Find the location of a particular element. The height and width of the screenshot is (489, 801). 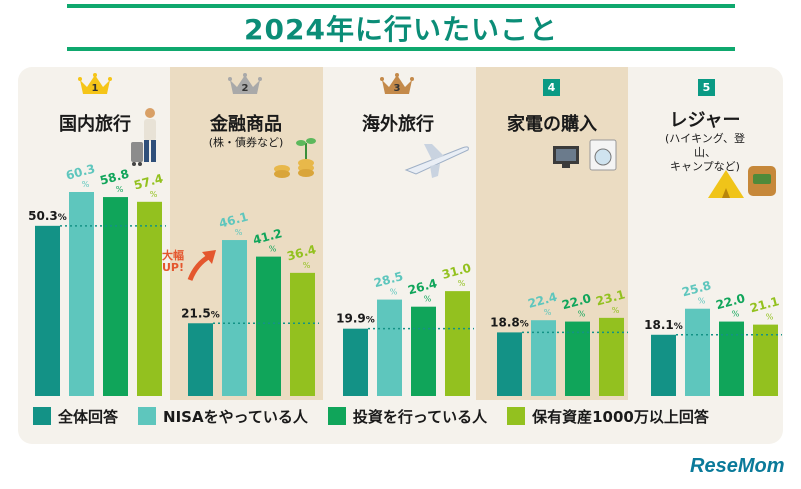

data-unit-4-2: % is located at coordinates (548, 312).